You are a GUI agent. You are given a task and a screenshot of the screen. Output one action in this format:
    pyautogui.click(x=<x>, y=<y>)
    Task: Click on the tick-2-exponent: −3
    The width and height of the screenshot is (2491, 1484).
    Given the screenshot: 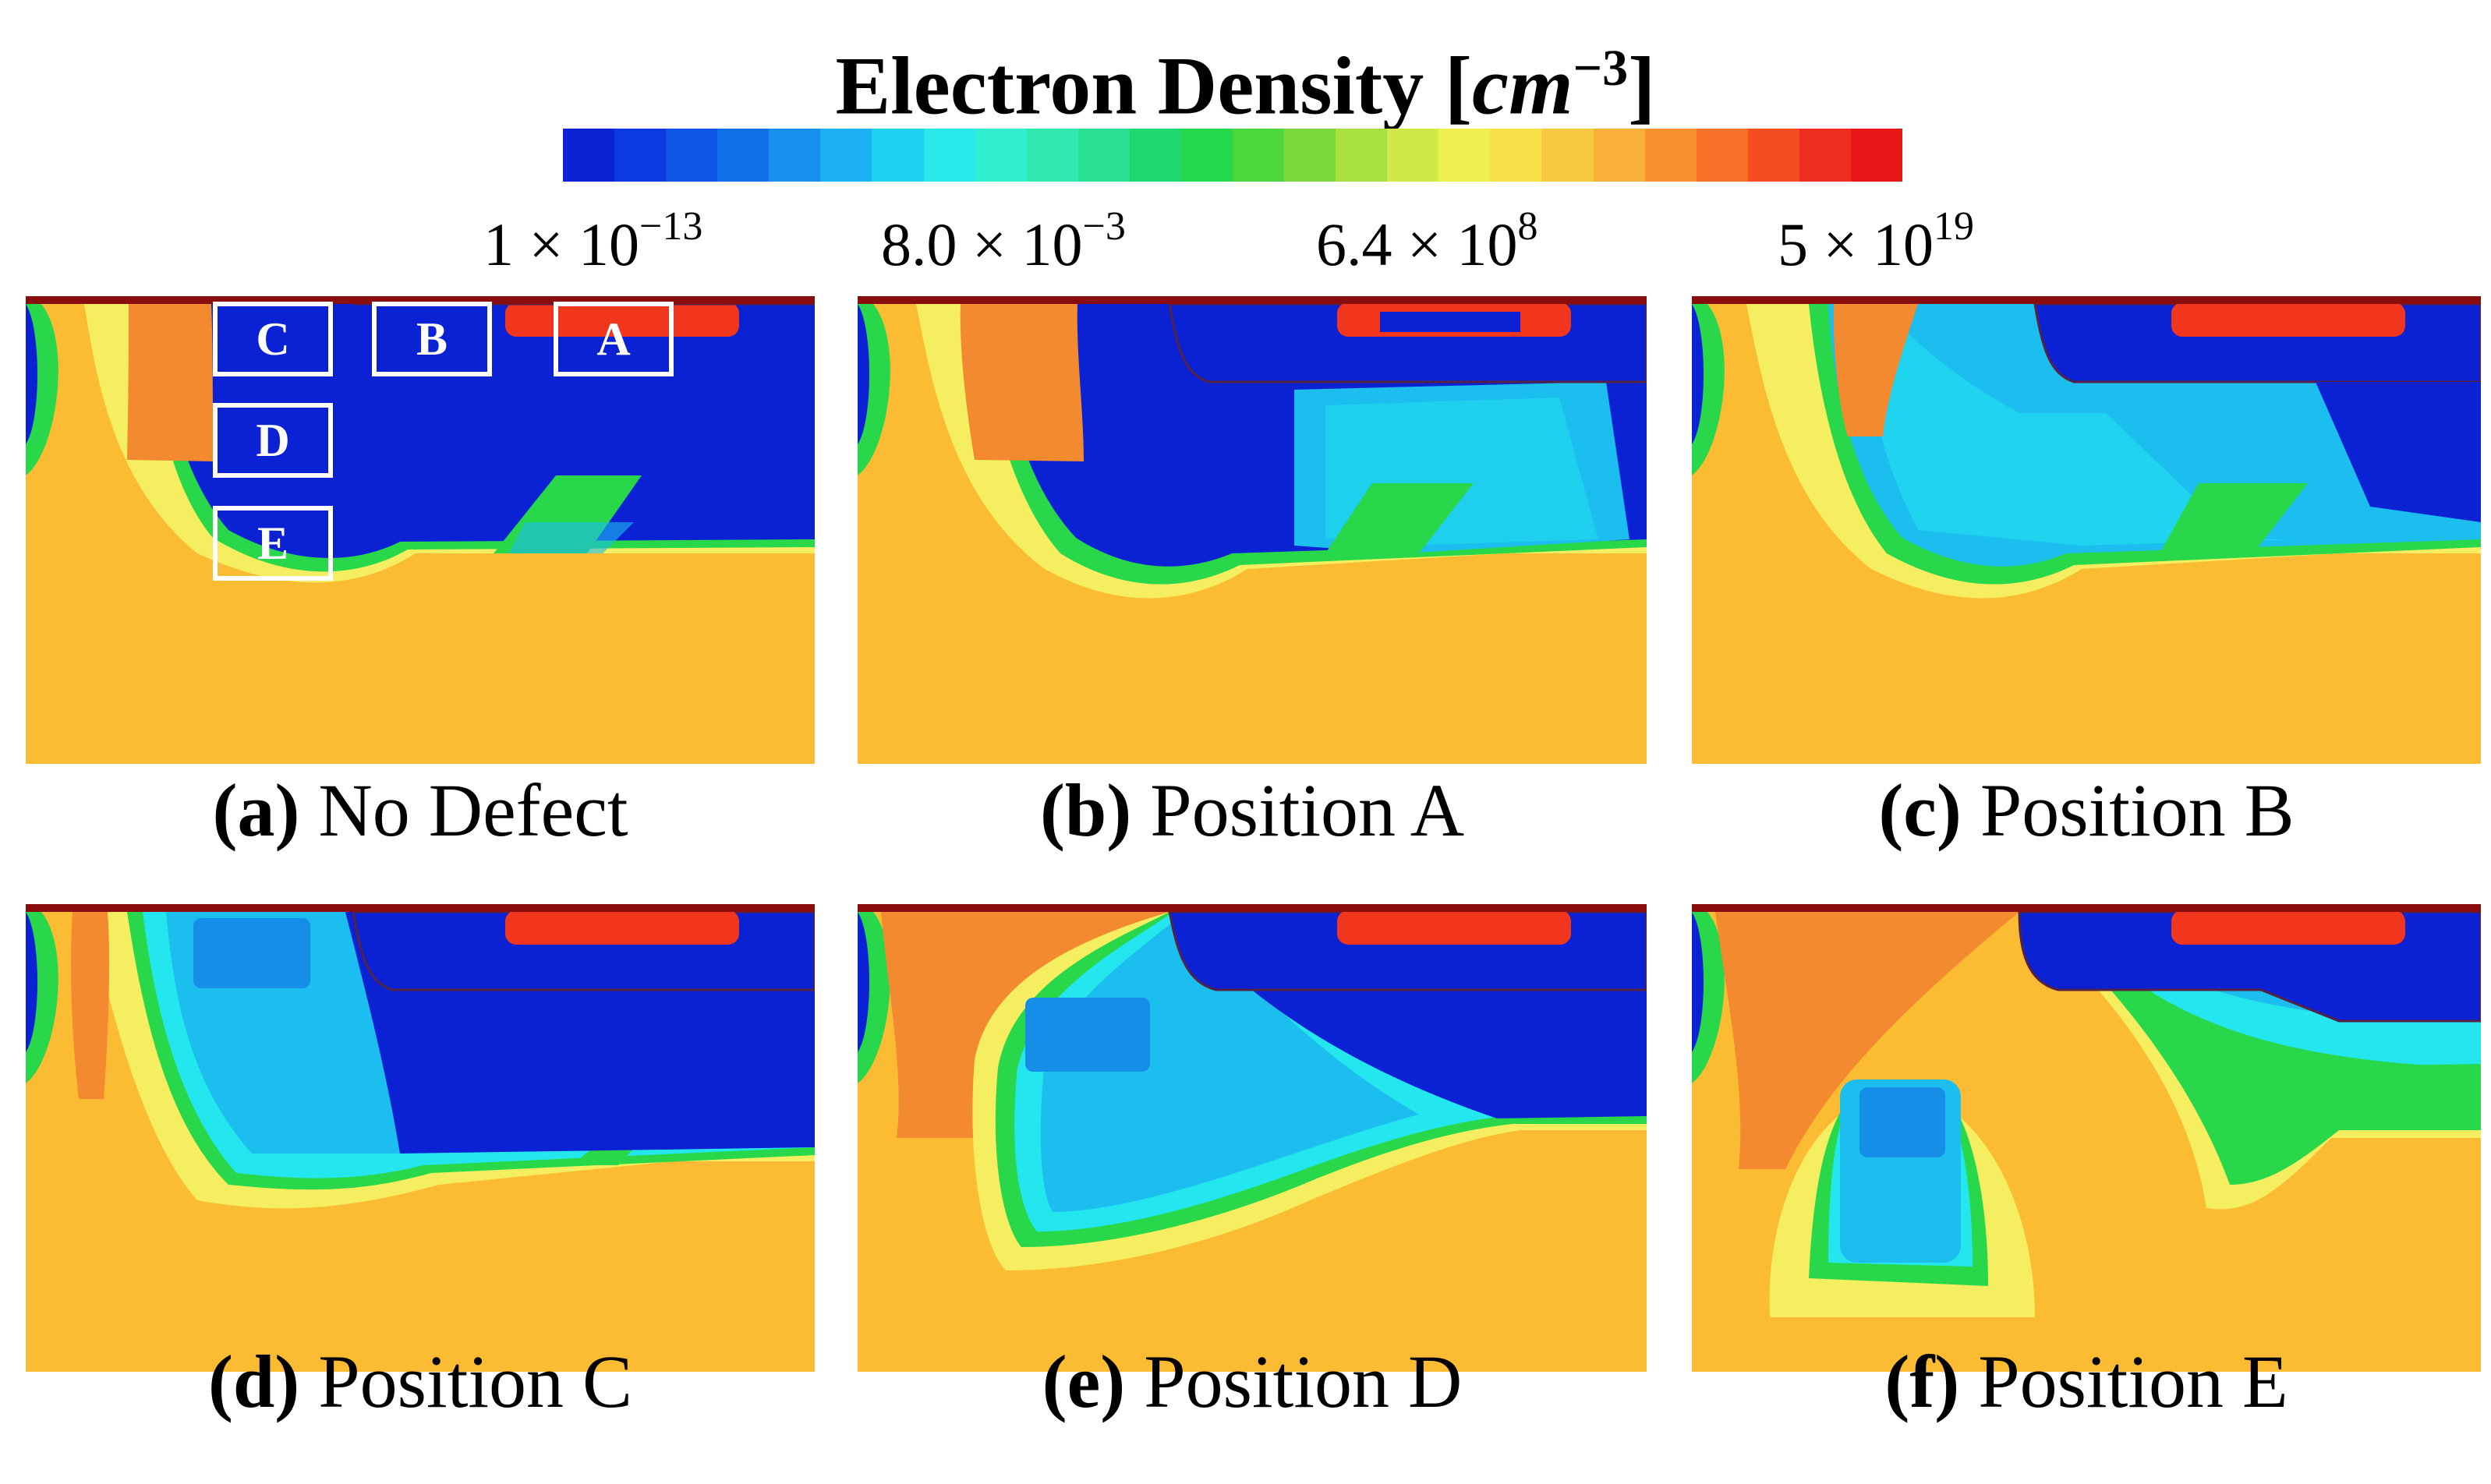 What is the action you would take?
    pyautogui.click(x=1104, y=226)
    